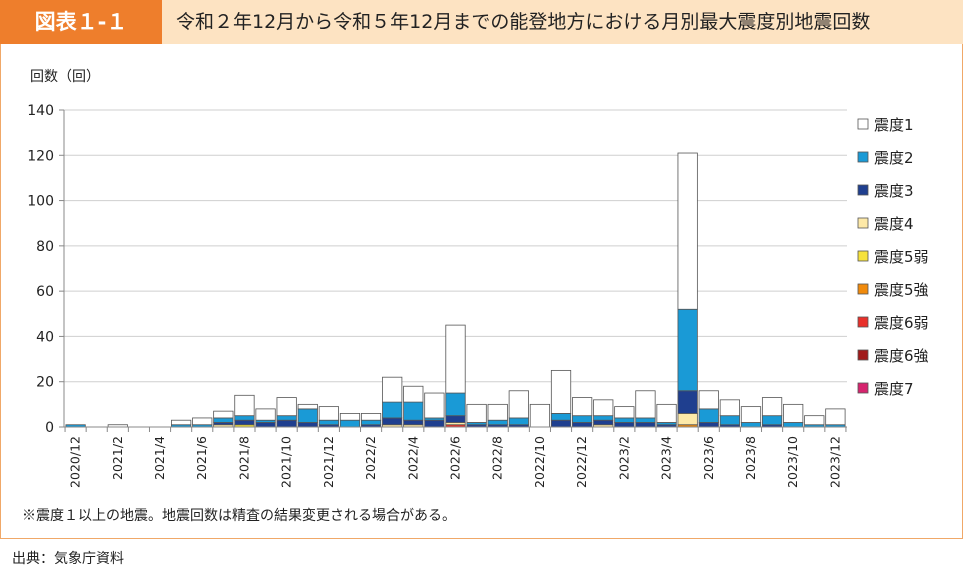 The width and height of the screenshot is (963, 572). What do you see at coordinates (497, 458) in the screenshot?
I see `x-tick-label: 2022/8` at bounding box center [497, 458].